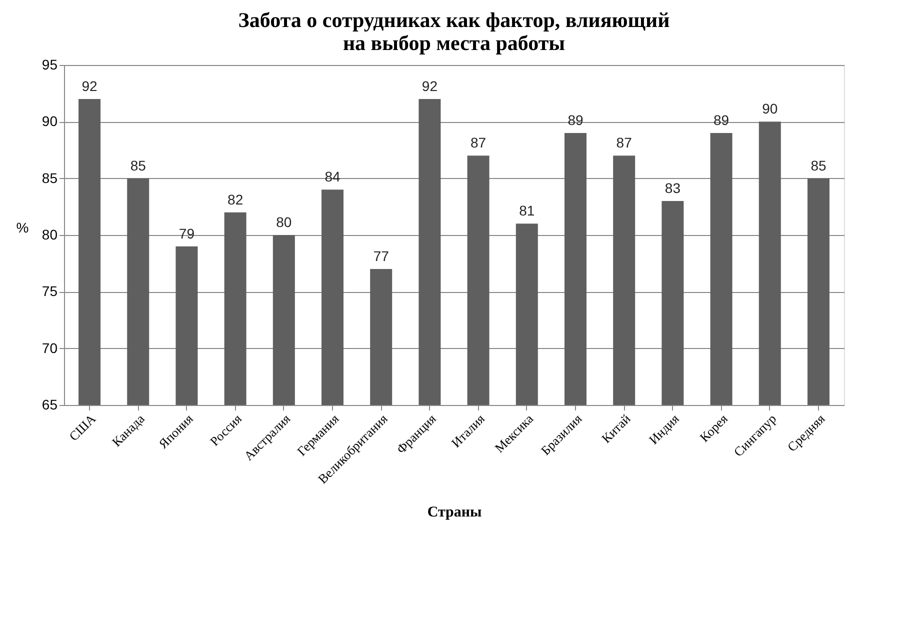 The image size is (922, 636). Describe the element at coordinates (50, 64) in the screenshot. I see `y-tick-label: 95` at that location.